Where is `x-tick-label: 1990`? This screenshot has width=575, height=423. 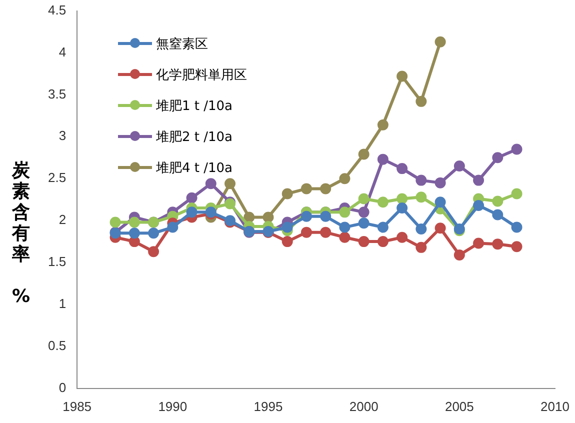
x-tick-label: 1990 is located at coordinates (173, 406).